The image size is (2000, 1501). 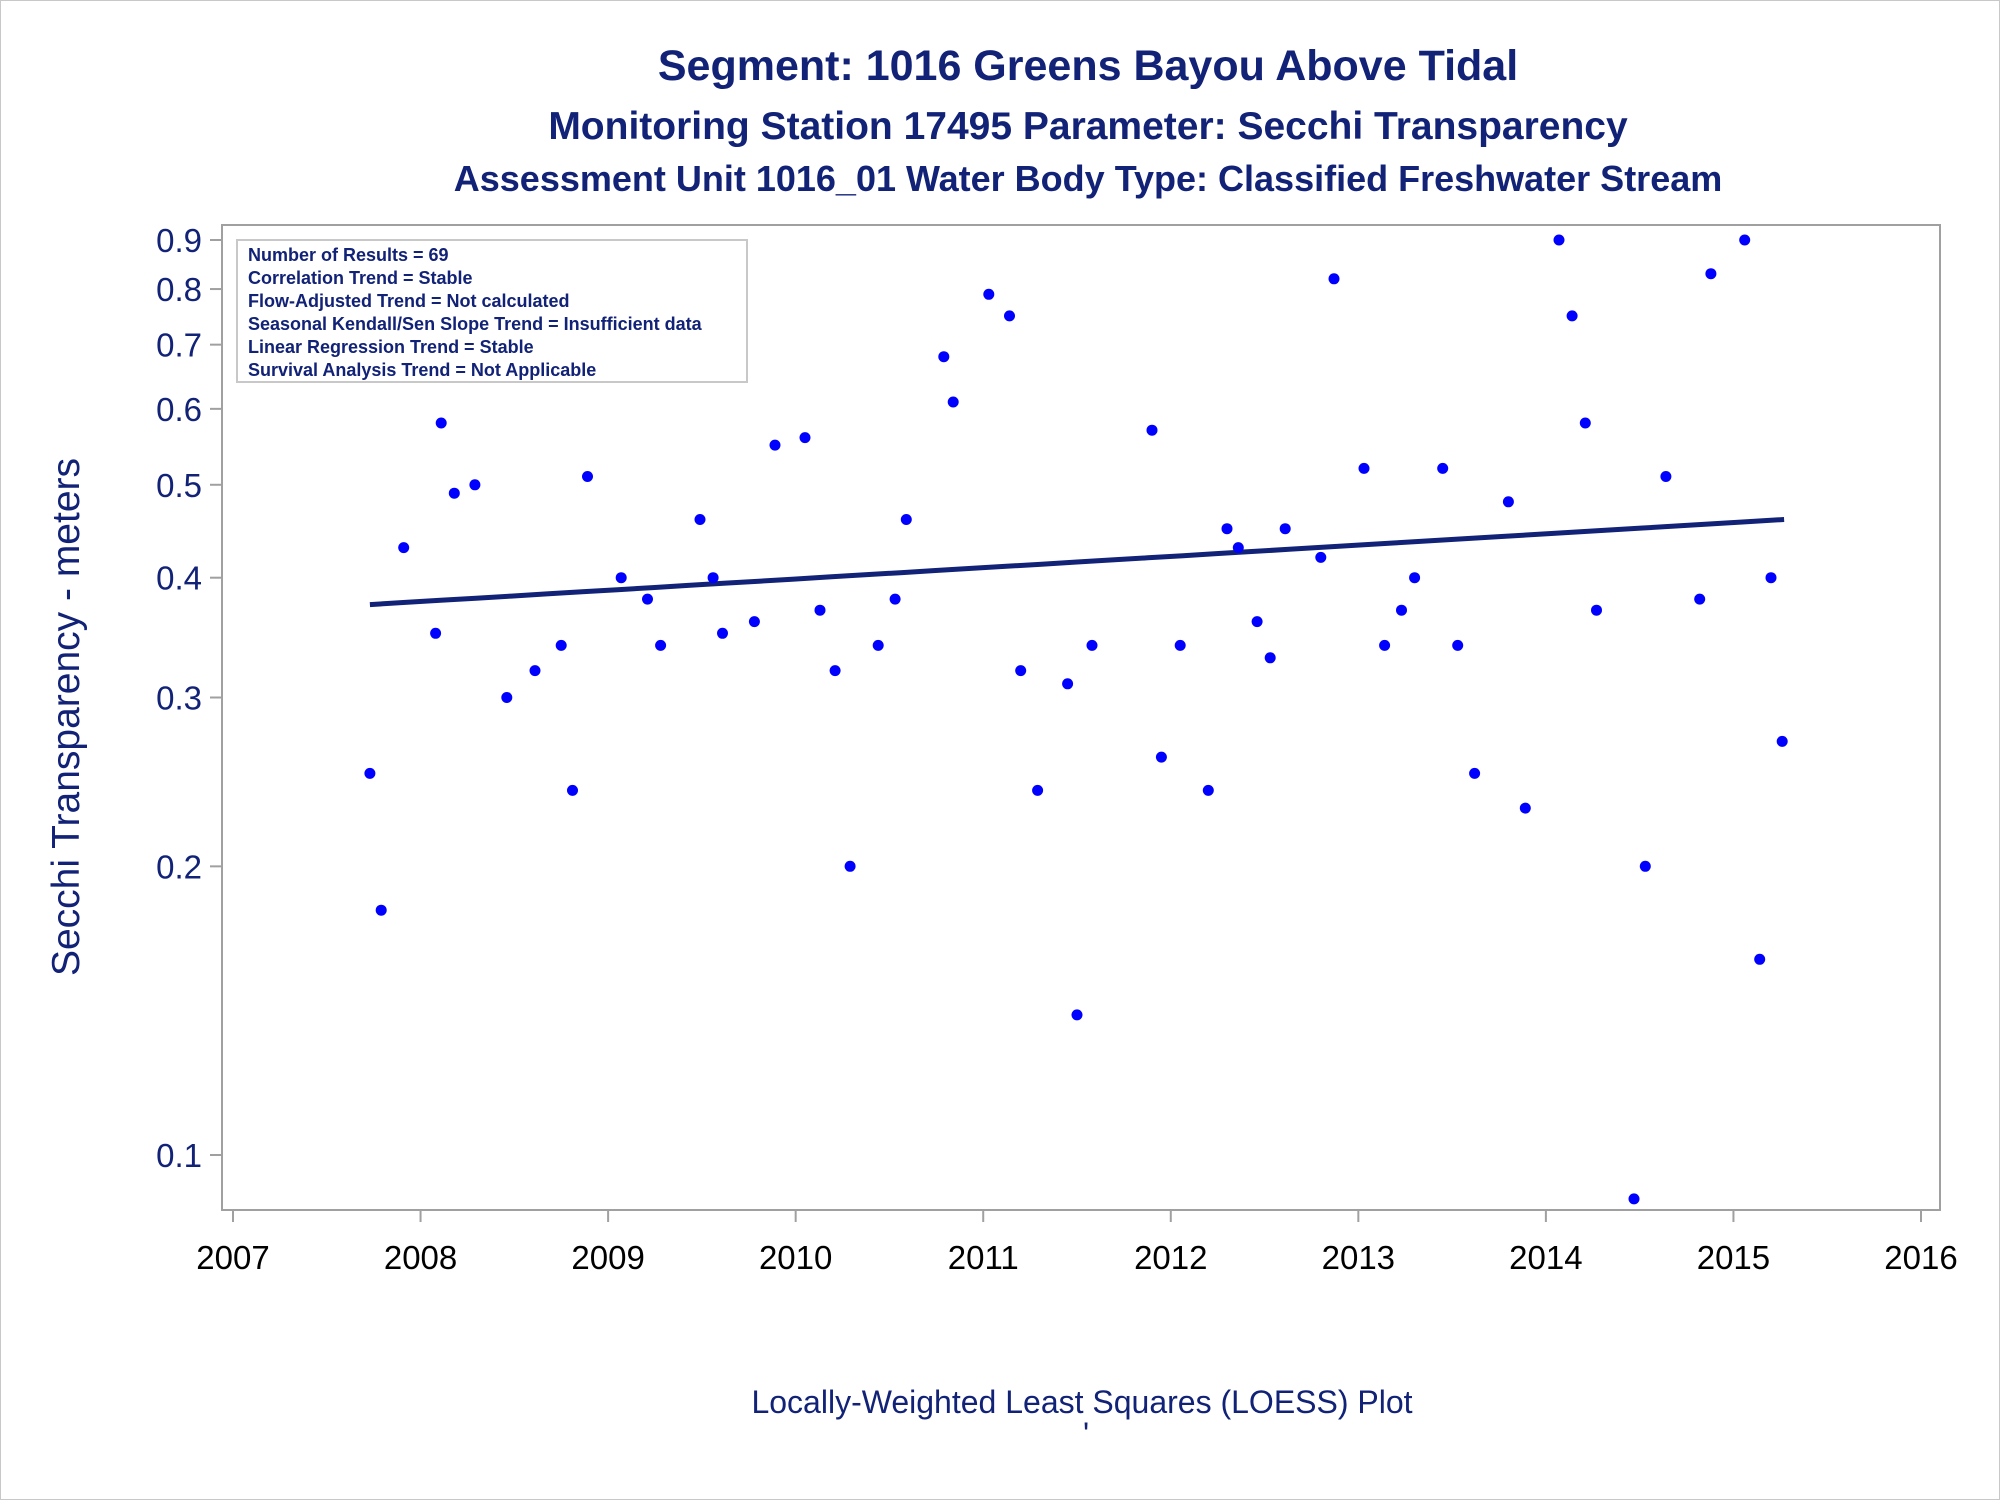 I want to click on x-axis: 2007 2008 2009 2010 2011 2012 2013 2014 2015 2016, so click(x=1077, y=1243).